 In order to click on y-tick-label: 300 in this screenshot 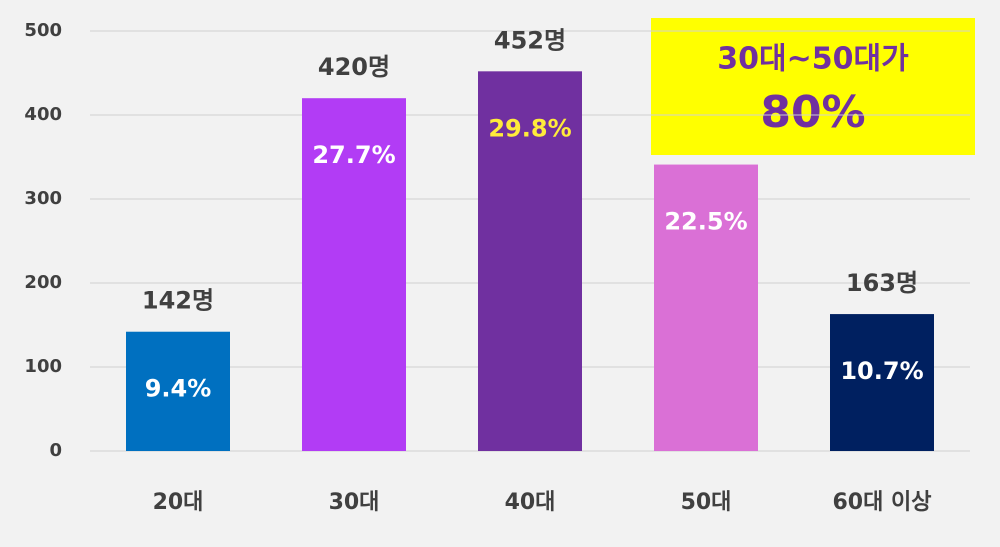, I will do `click(43, 198)`.